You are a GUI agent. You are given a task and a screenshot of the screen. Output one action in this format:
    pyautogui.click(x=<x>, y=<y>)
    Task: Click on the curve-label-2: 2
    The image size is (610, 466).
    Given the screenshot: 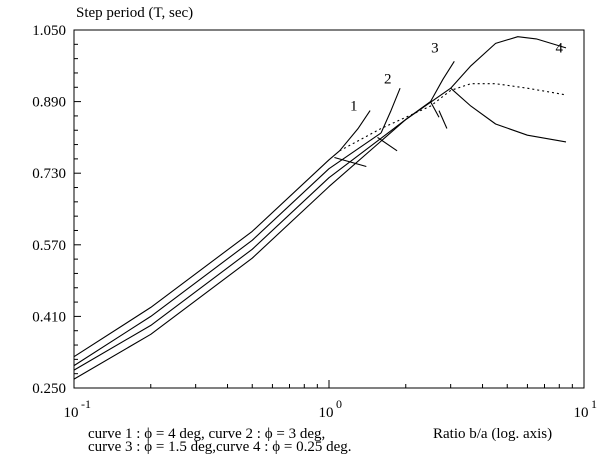 What is the action you would take?
    pyautogui.click(x=388, y=80)
    